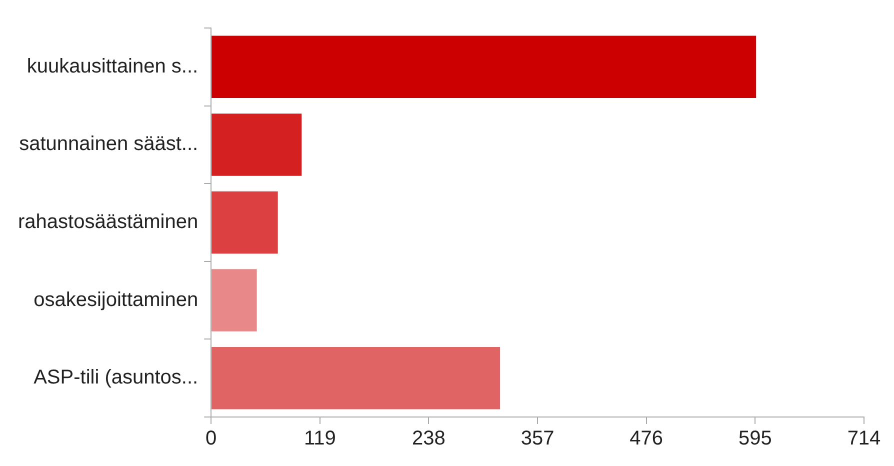 The width and height of the screenshot is (894, 466). I want to click on x-tick-label: 0, so click(211, 439).